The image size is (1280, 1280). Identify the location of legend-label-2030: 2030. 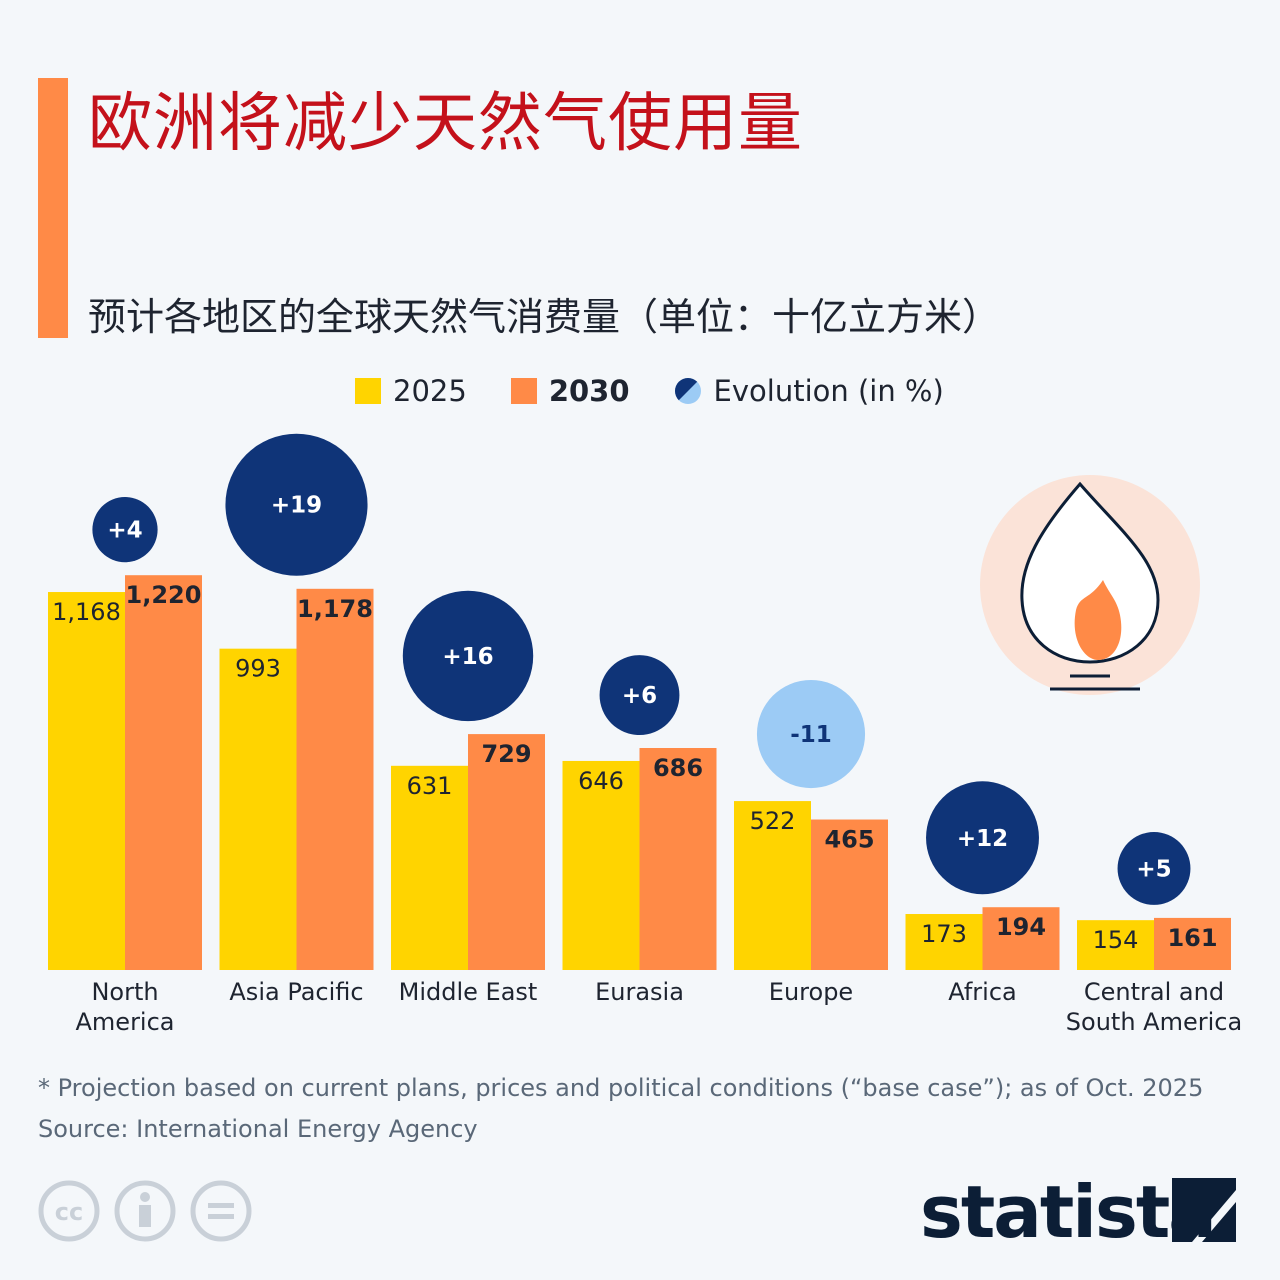
(589, 391).